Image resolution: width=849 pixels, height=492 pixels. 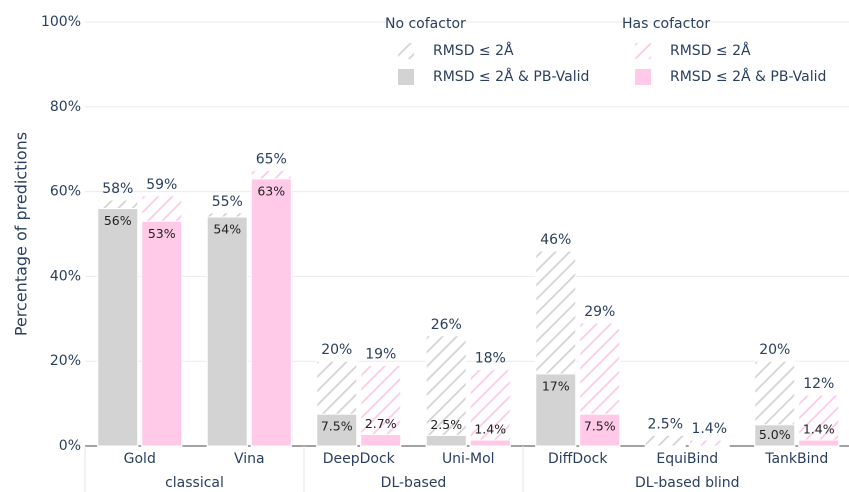 I want to click on data-label: 29%, so click(x=599, y=312).